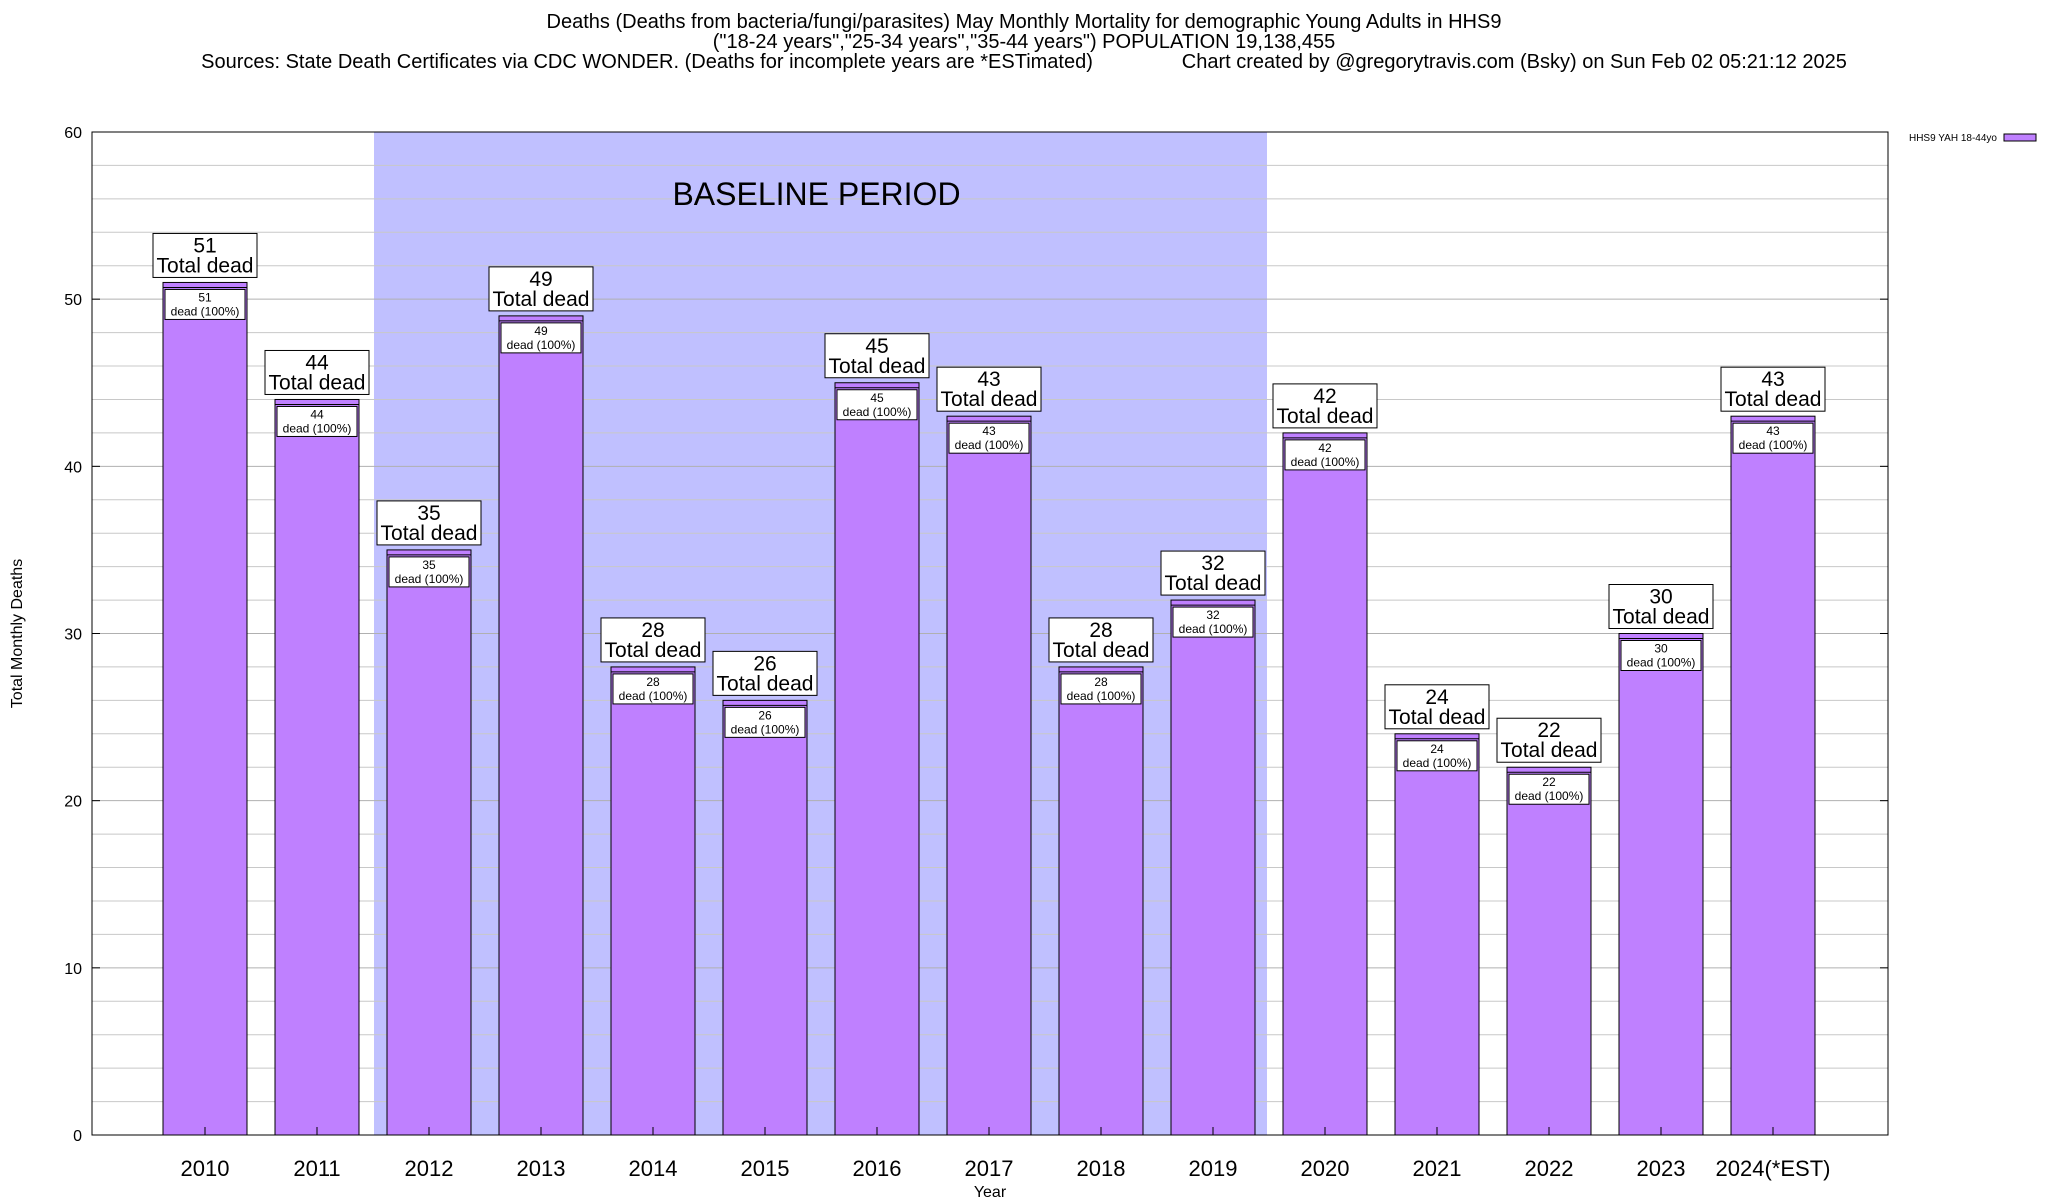 This screenshot has width=2048, height=1200. I want to click on x-axis-title: Year, so click(990, 1192).